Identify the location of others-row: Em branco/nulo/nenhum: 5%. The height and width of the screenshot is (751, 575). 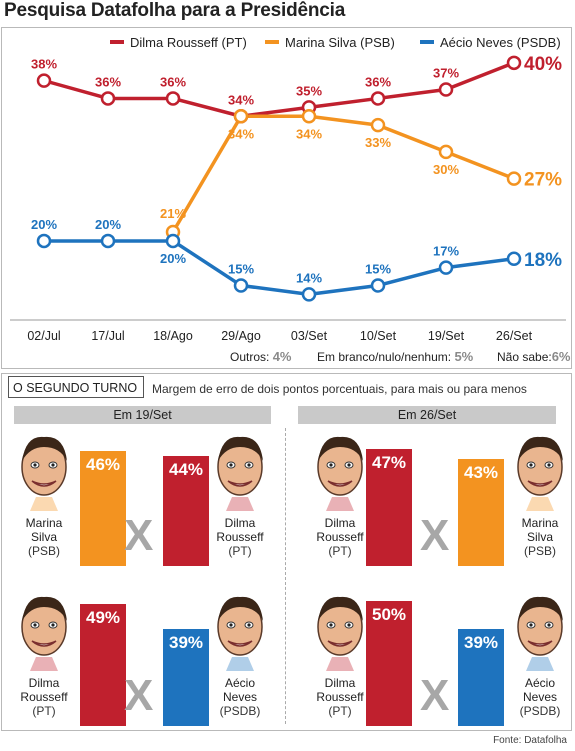
(395, 356).